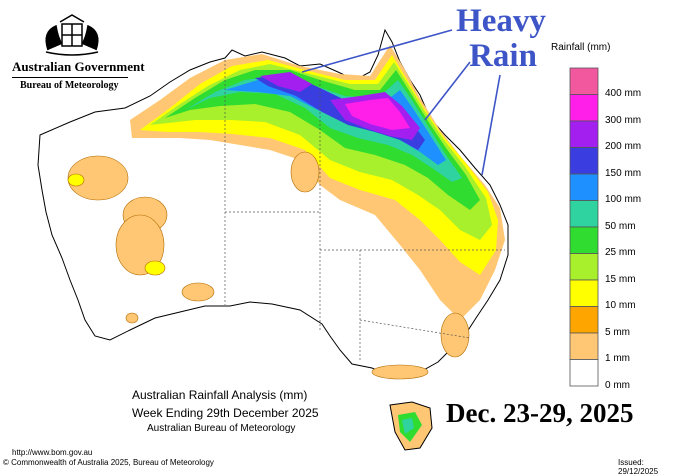 This screenshot has height=476, width=680. Describe the element at coordinates (540, 413) in the screenshot. I see `date-range-label: Dec. 23-29, 2025` at that location.